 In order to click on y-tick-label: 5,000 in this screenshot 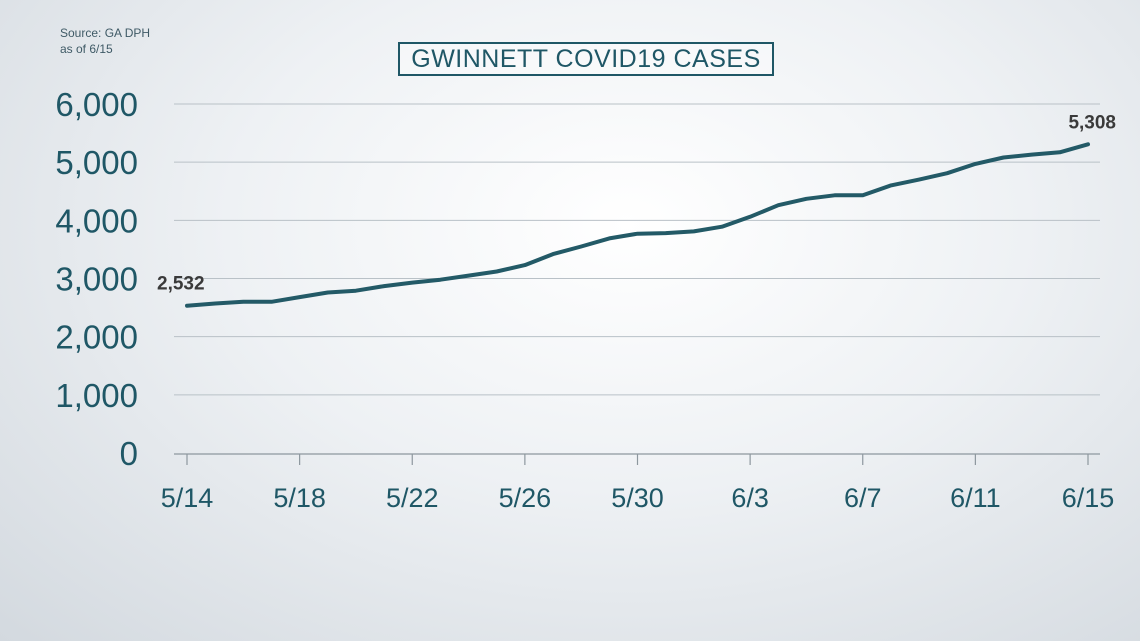, I will do `click(96, 162)`.